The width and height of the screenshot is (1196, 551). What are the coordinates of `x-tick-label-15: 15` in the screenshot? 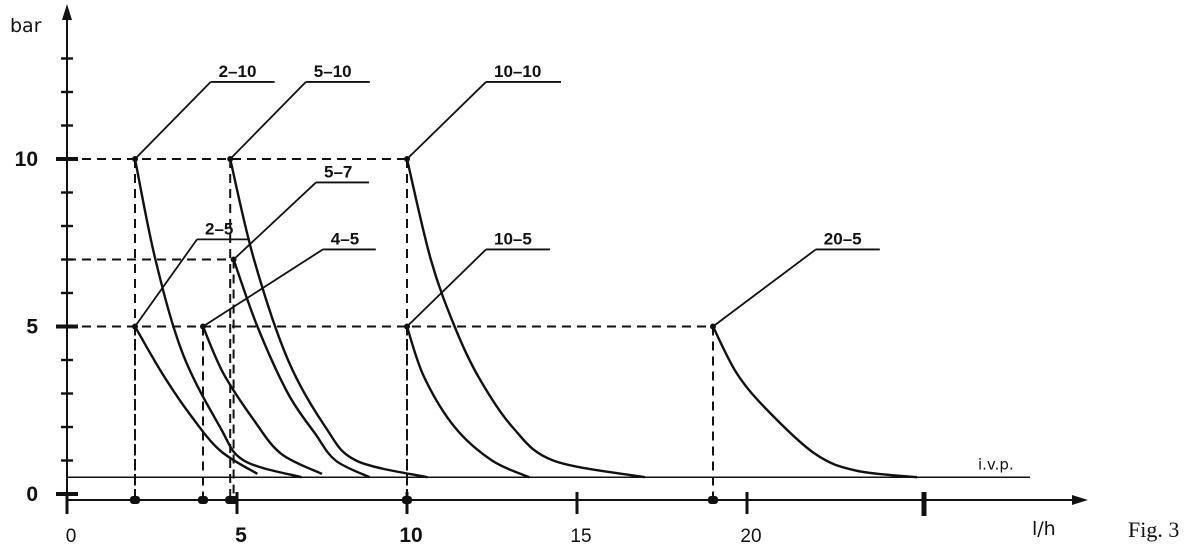 It's located at (580, 536).